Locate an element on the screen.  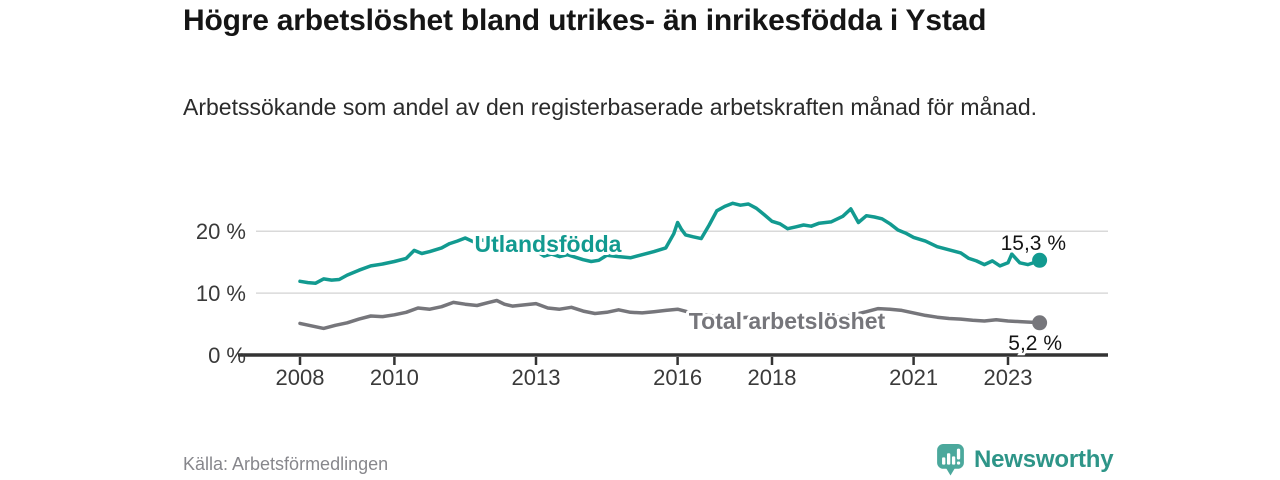
newsworthy-logo-icon is located at coordinates (950, 460).